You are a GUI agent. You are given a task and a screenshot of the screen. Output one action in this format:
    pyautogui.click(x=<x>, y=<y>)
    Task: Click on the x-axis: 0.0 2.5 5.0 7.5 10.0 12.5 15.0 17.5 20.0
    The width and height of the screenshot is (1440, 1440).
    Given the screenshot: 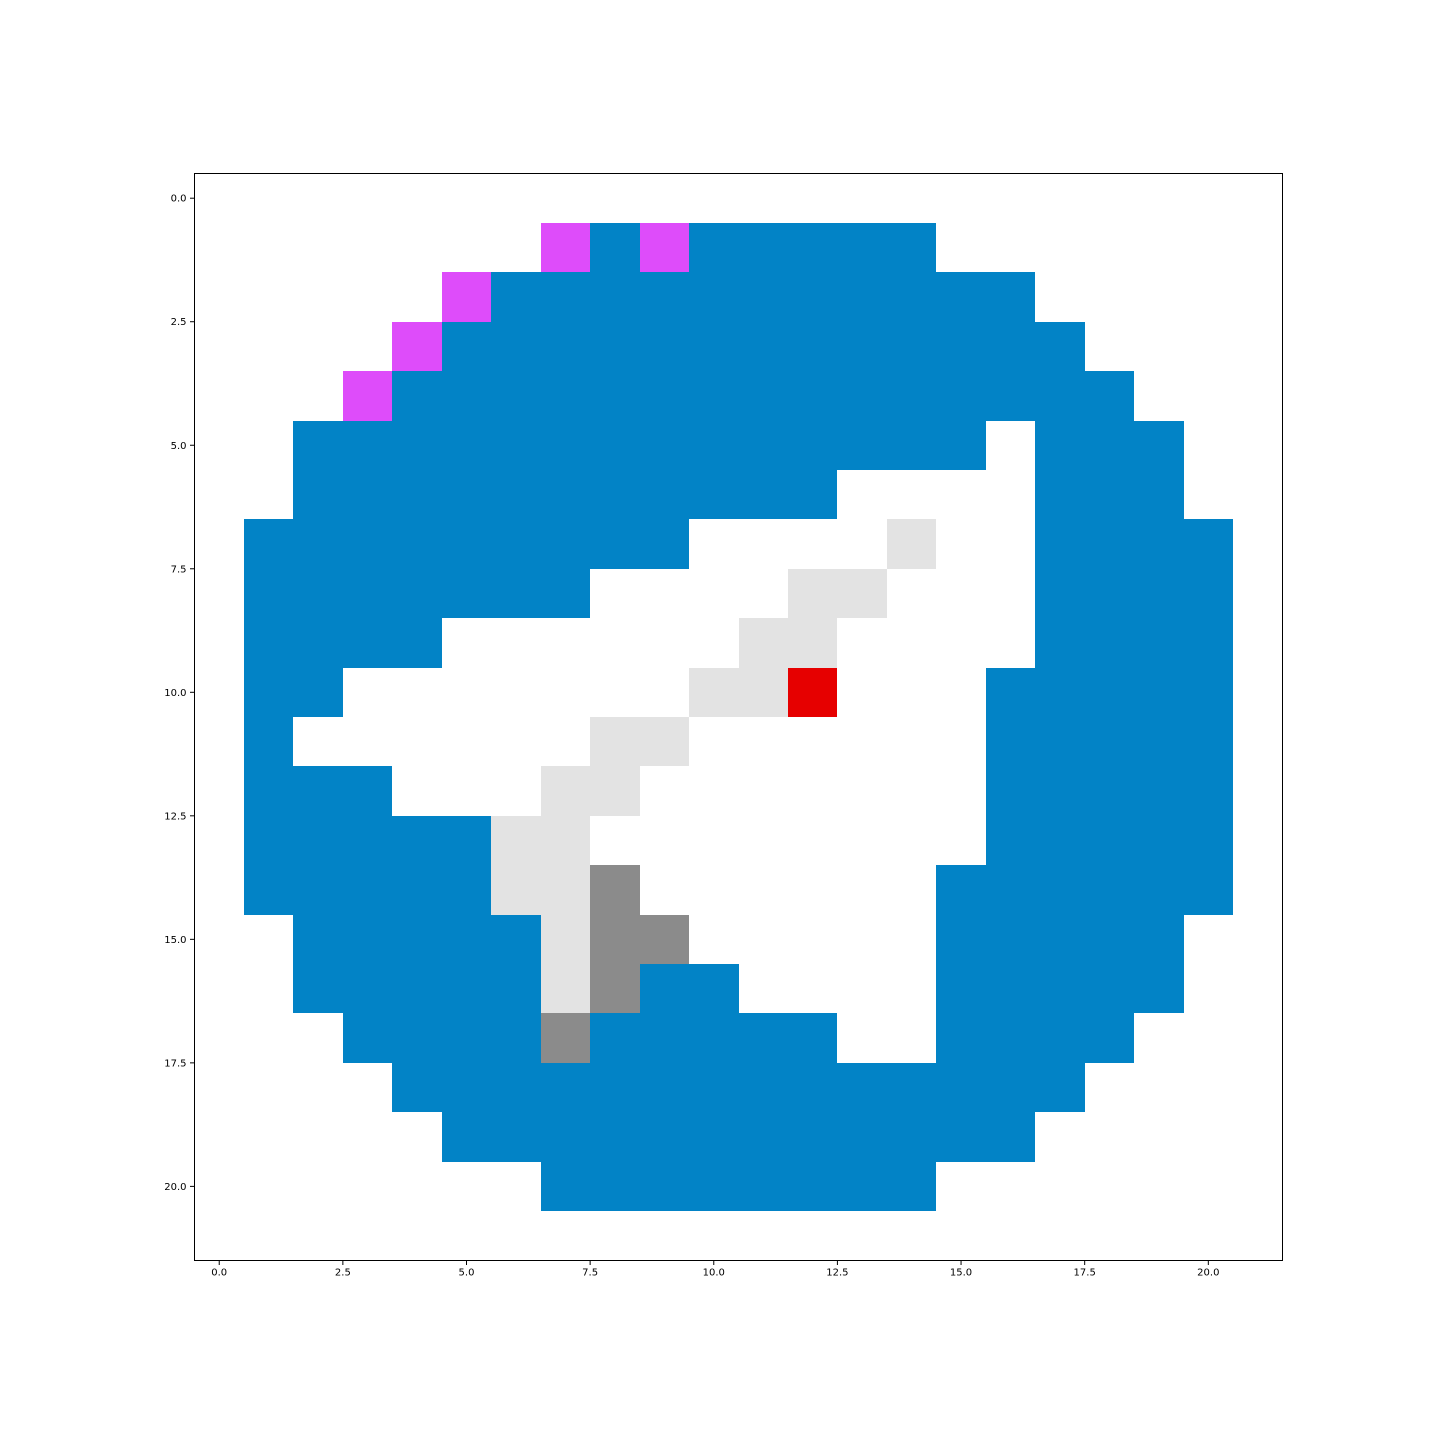 What is the action you would take?
    pyautogui.click(x=715, y=1269)
    